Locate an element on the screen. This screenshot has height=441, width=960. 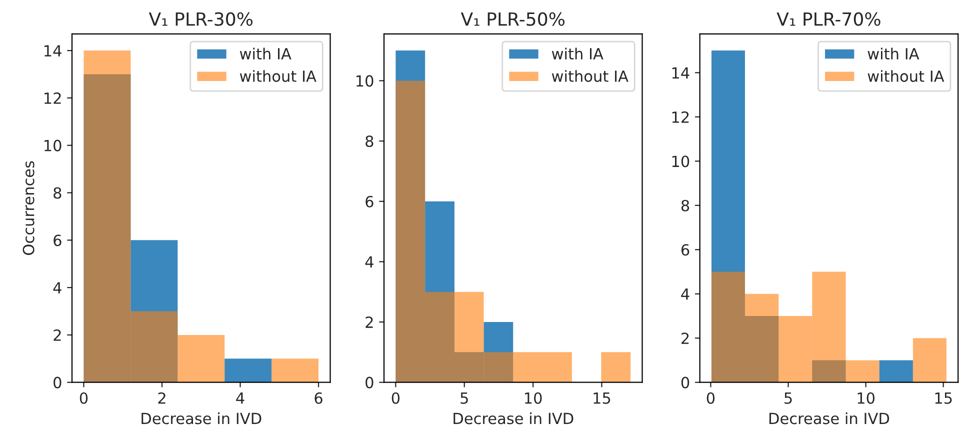
x-tick-label: 2 is located at coordinates (162, 398).